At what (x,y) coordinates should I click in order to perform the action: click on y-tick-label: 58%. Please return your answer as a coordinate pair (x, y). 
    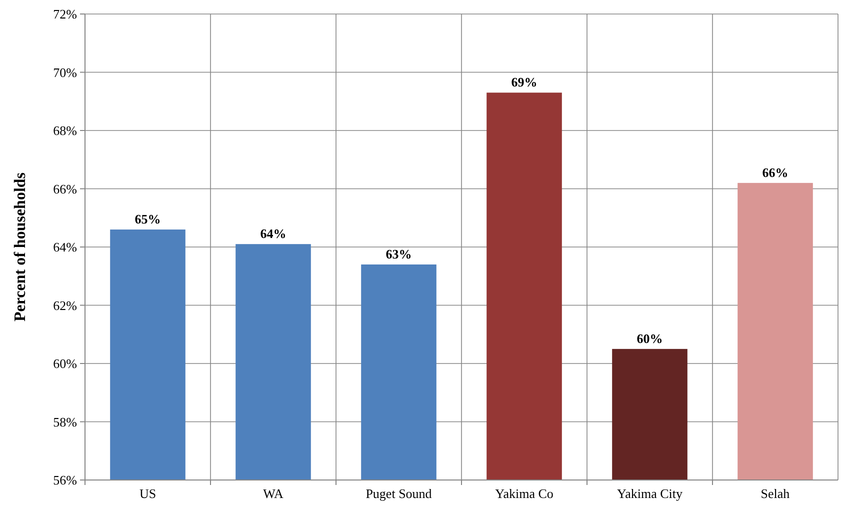
    Looking at the image, I should click on (65, 422).